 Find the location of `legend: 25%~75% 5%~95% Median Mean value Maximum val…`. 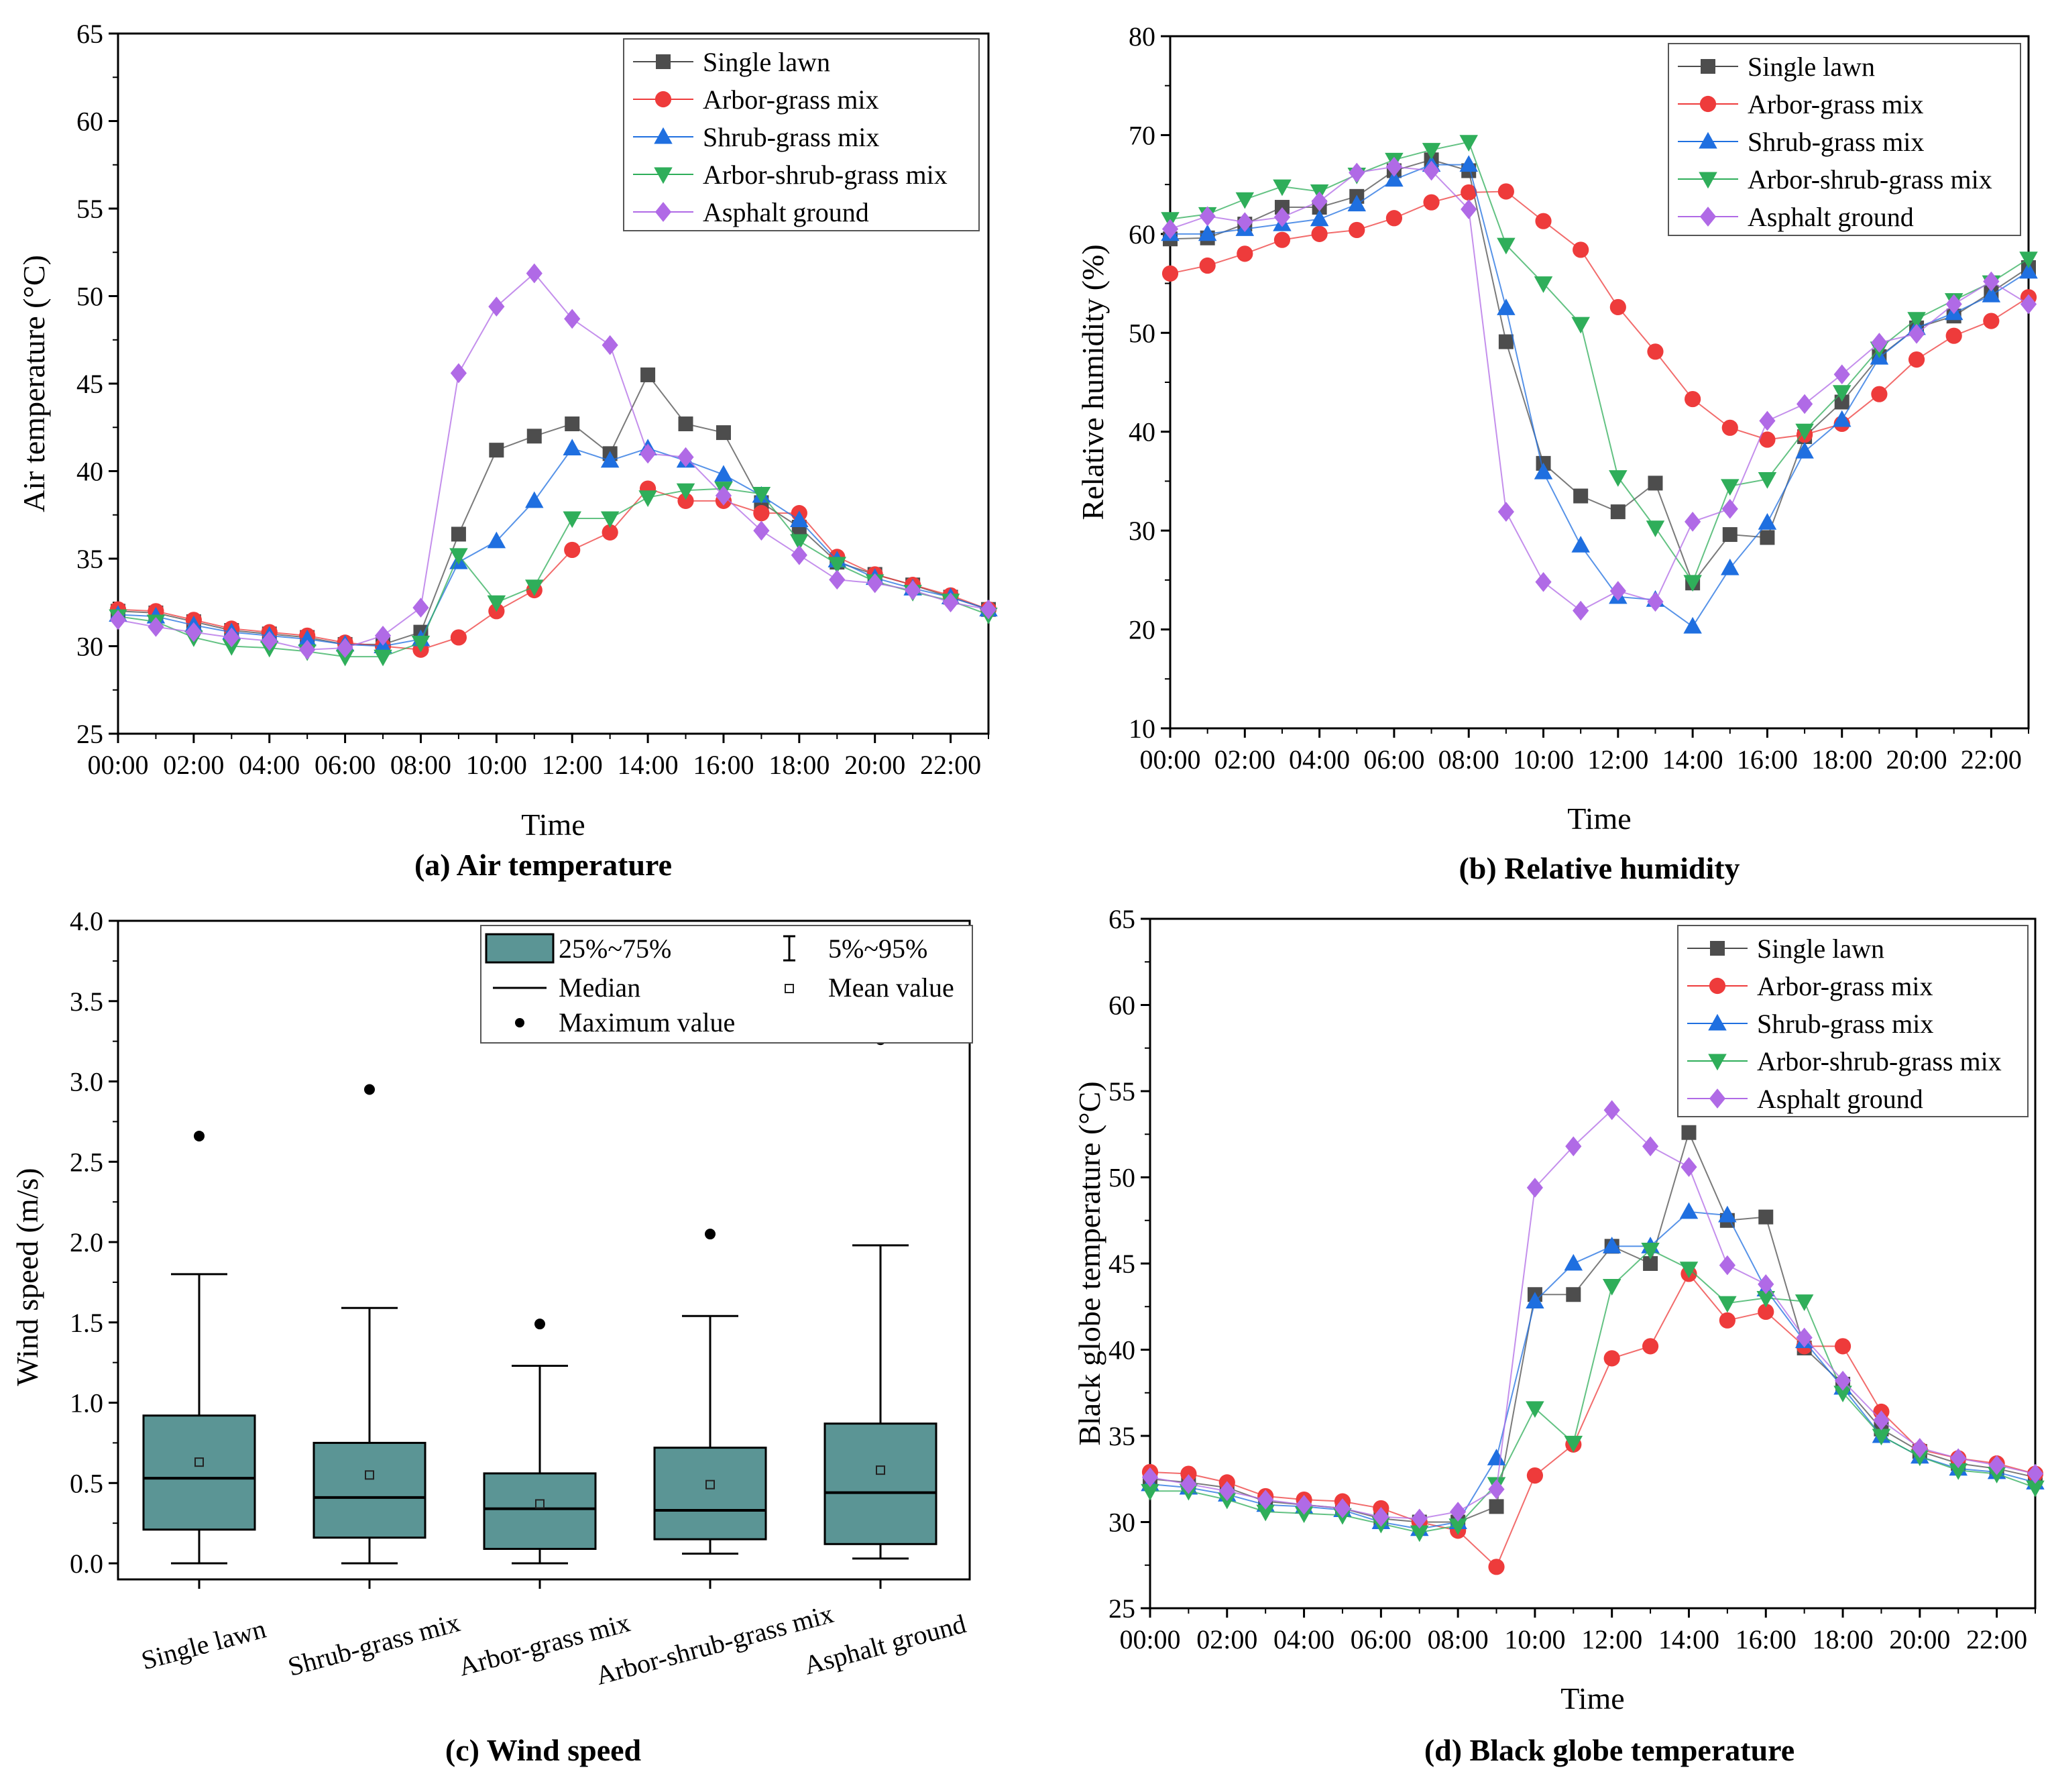

legend: 25%~75% 5%~95% Median Mean value Maximum val… is located at coordinates (726, 984).